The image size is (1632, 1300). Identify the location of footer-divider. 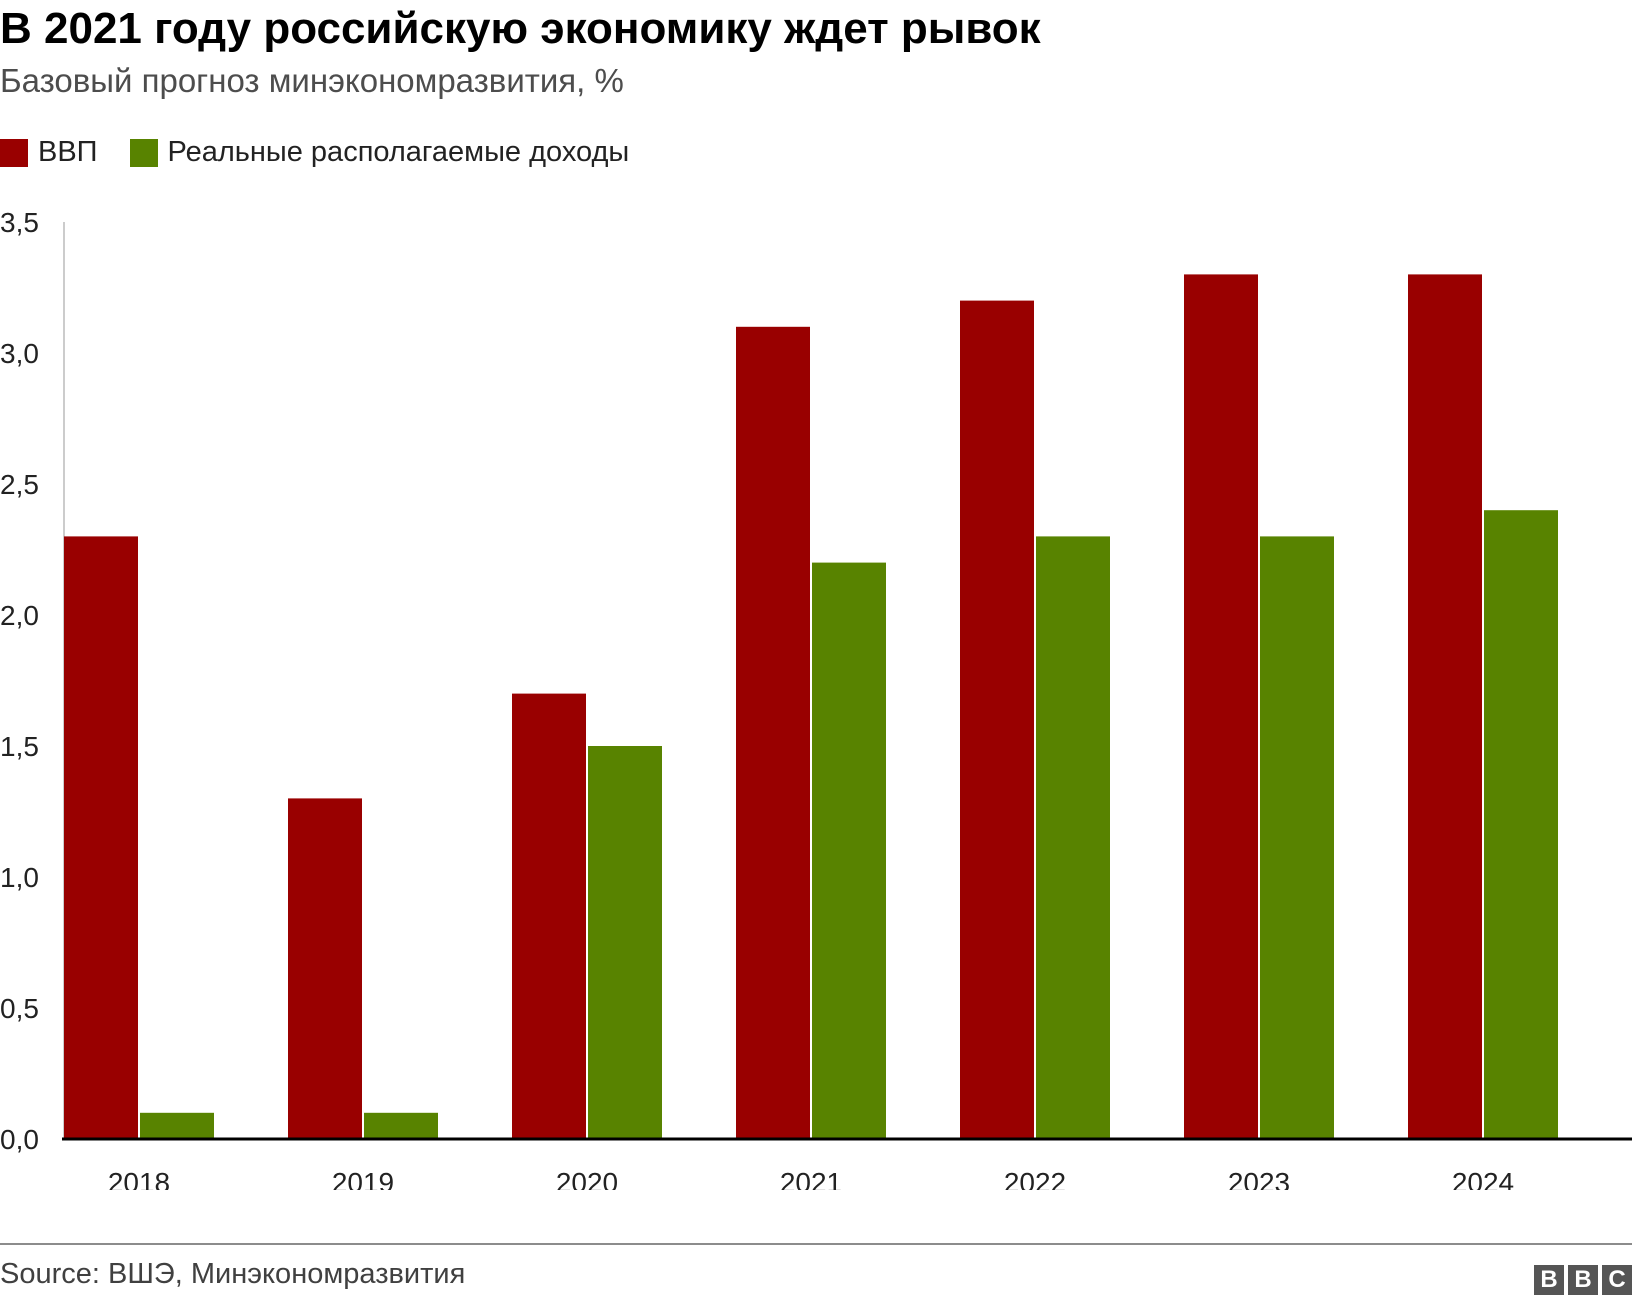
(816, 1244).